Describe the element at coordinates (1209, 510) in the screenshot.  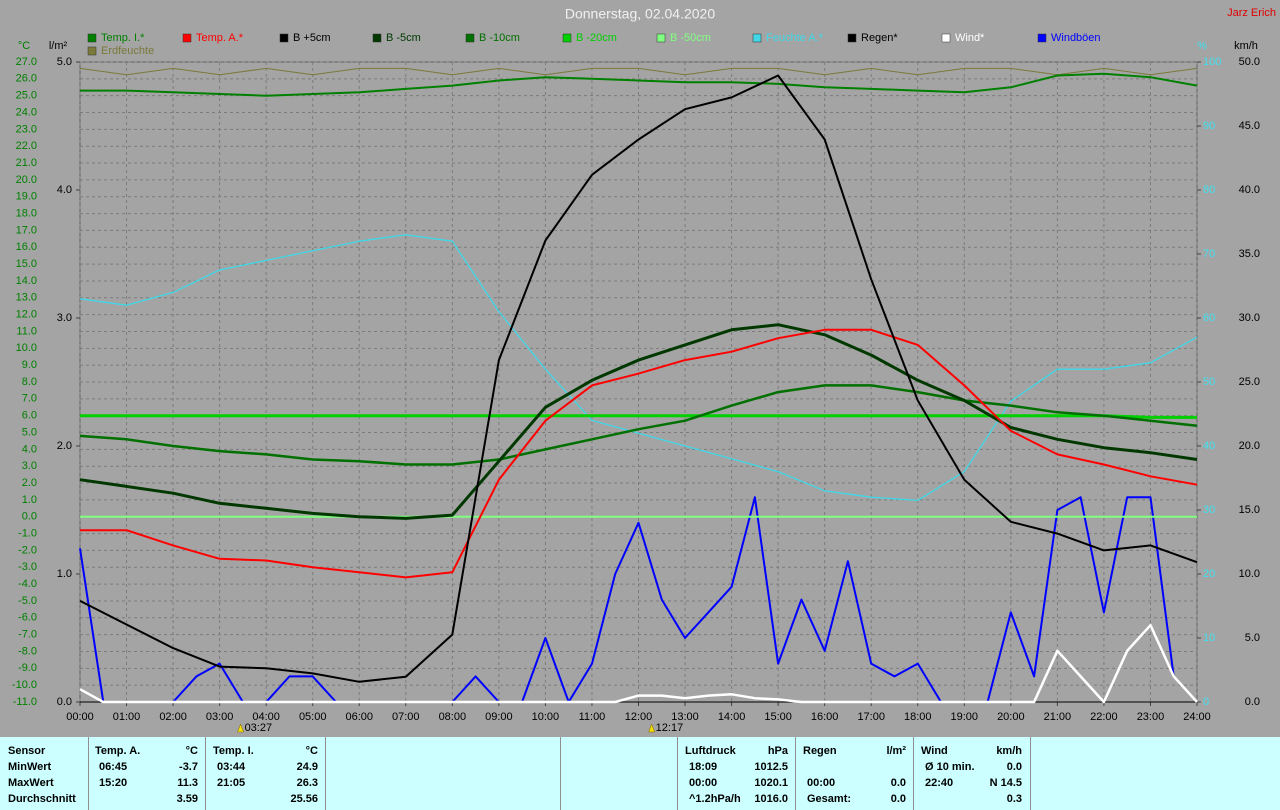
I see `y3-tick-label: 30` at that location.